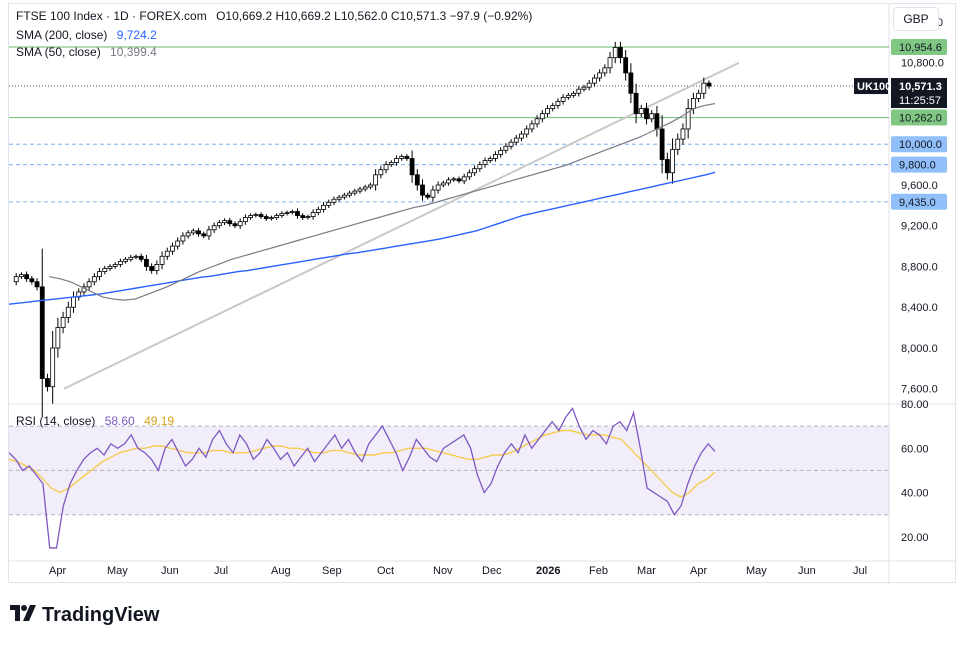 The width and height of the screenshot is (964, 645). What do you see at coordinates (111, 16) in the screenshot?
I see `symbol-title: FTSE 100 Index · 1D · FOREX.com` at bounding box center [111, 16].